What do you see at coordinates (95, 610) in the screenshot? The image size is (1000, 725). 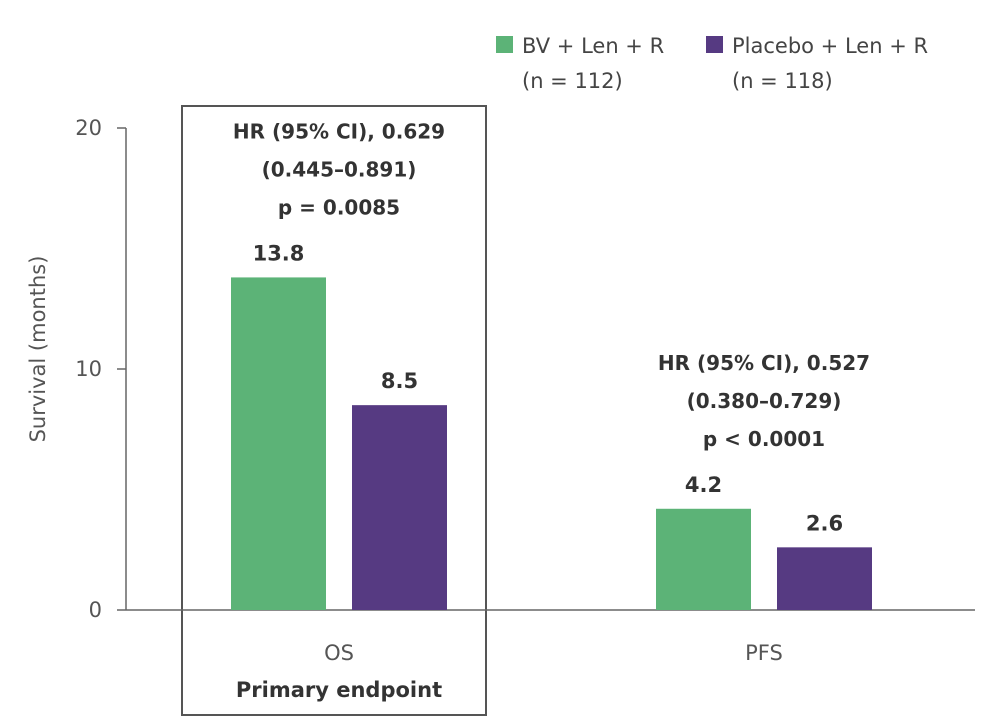 I see `y-tick-label: 0` at bounding box center [95, 610].